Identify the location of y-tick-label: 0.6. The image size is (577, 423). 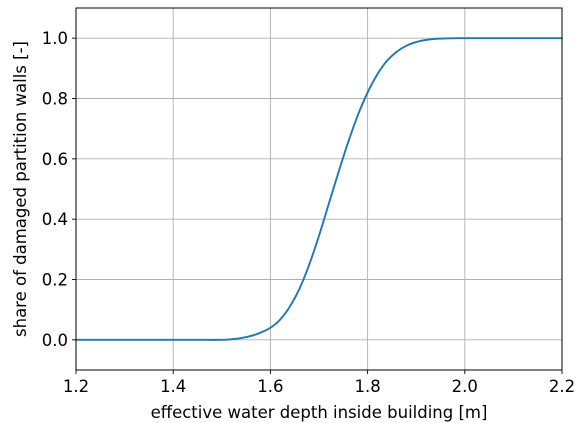
(55, 159).